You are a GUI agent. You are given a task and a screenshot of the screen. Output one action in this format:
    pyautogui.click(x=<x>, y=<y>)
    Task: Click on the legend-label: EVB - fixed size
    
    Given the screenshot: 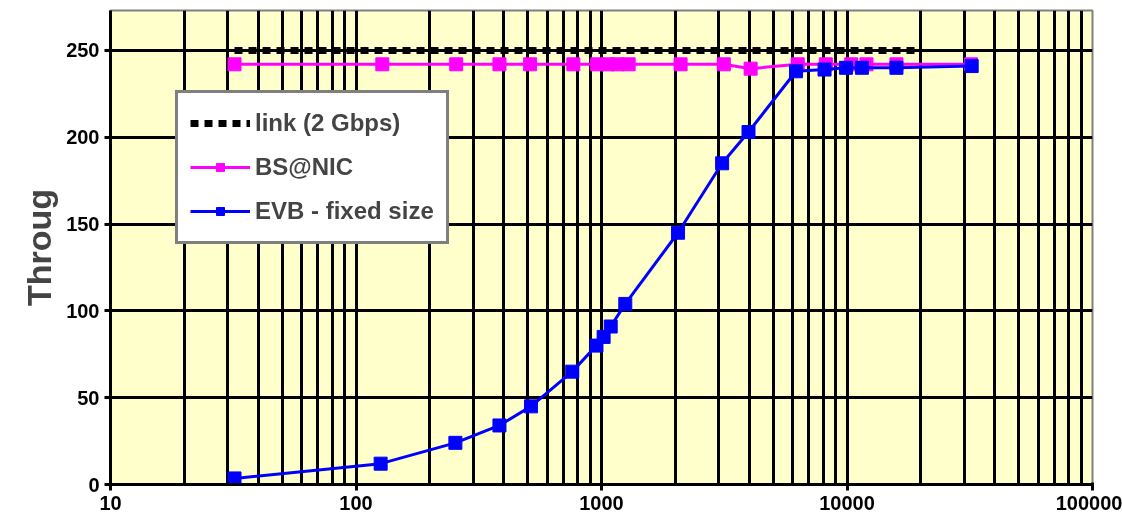 What is the action you would take?
    pyautogui.click(x=344, y=211)
    